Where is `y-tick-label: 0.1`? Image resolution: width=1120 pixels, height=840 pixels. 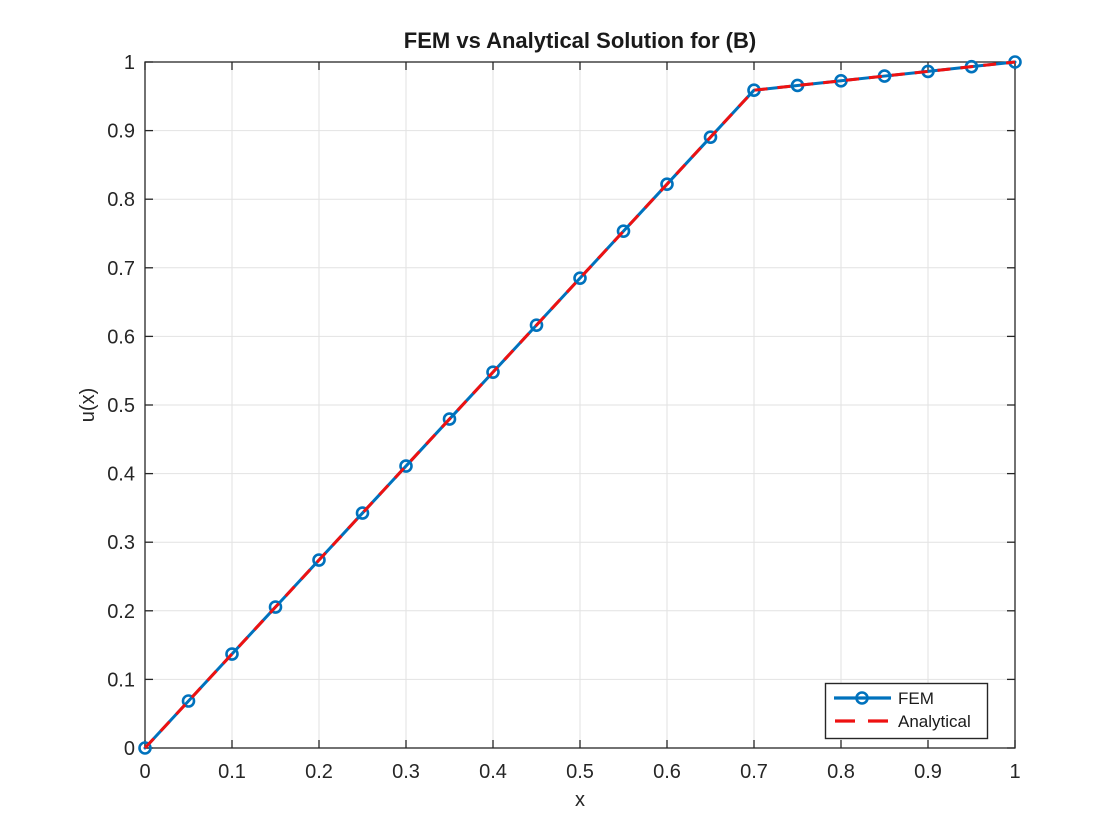 y-tick-label: 0.1 is located at coordinates (121, 680).